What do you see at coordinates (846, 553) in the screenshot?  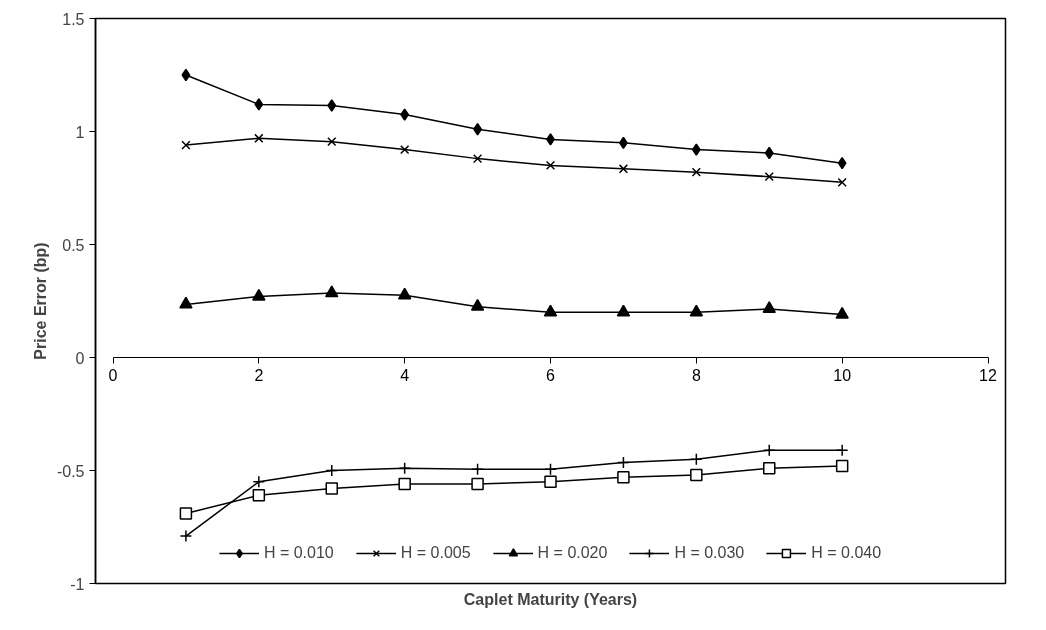 I see `legend-label: H = 0.040` at bounding box center [846, 553].